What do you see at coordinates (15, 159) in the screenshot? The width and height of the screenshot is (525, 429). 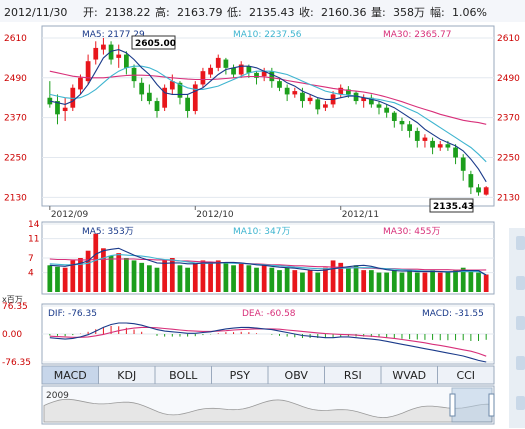 I see `price-ytick-left: 2250` at bounding box center [15, 159].